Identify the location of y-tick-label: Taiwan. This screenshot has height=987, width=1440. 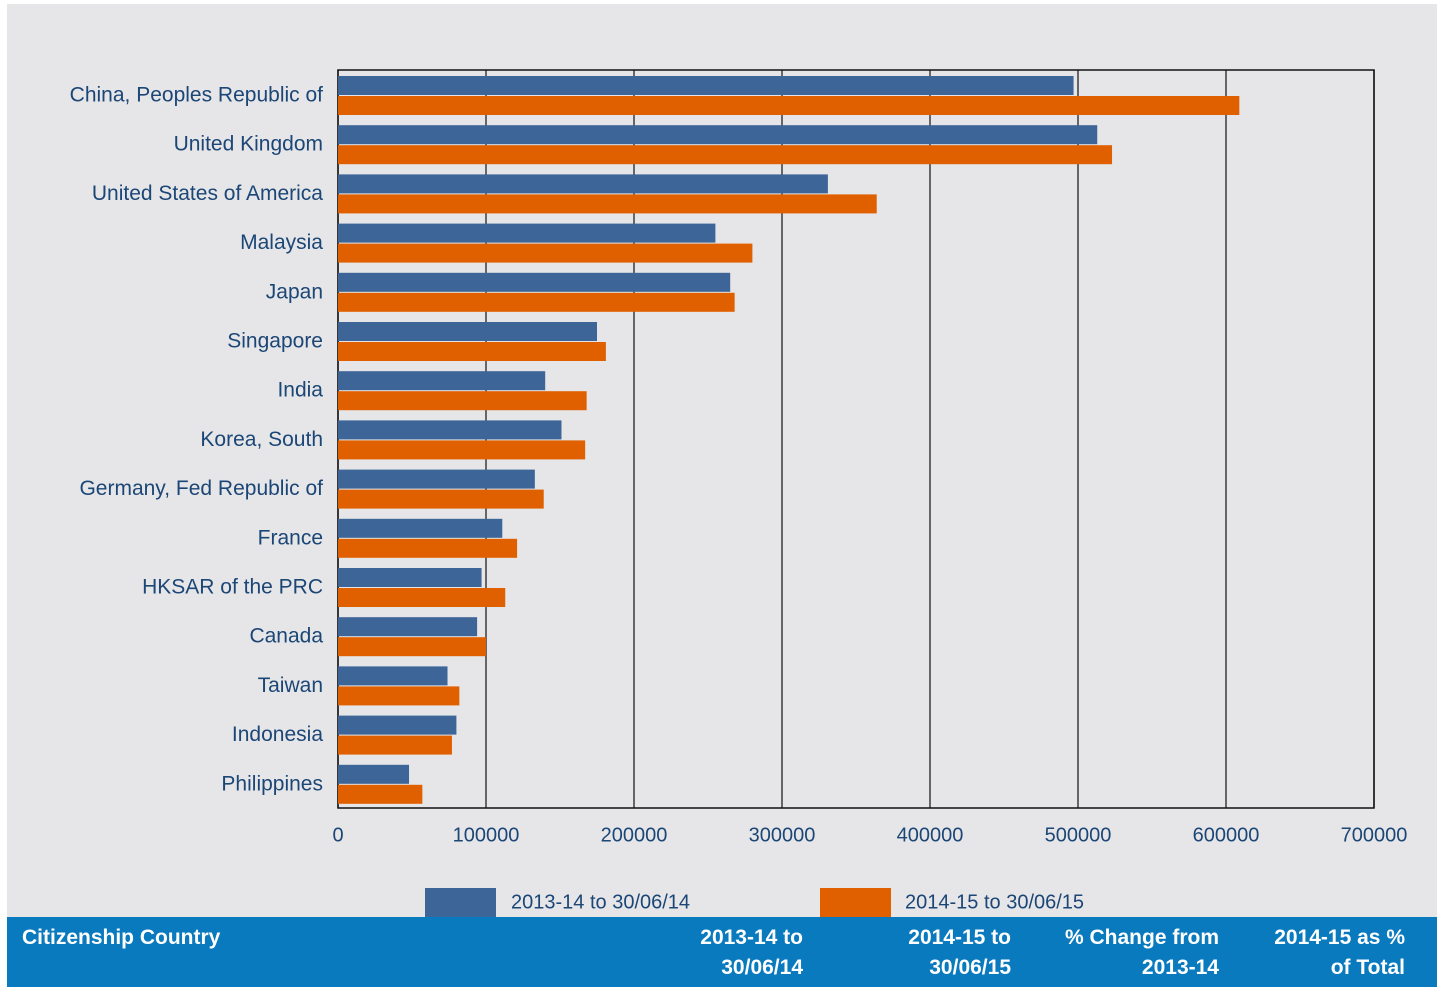
(290, 685).